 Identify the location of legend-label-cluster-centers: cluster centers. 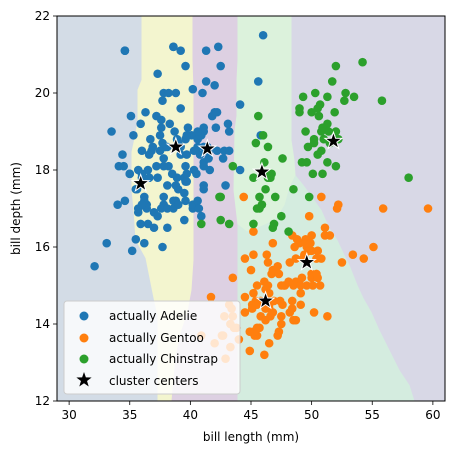
(153, 381).